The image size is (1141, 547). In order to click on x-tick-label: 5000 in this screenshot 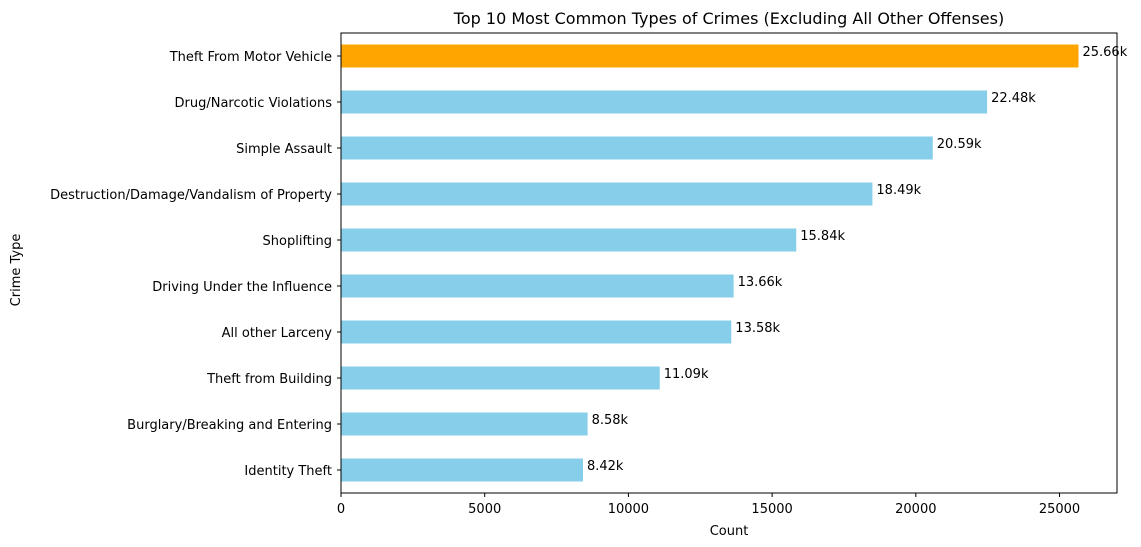, I will do `click(484, 509)`.